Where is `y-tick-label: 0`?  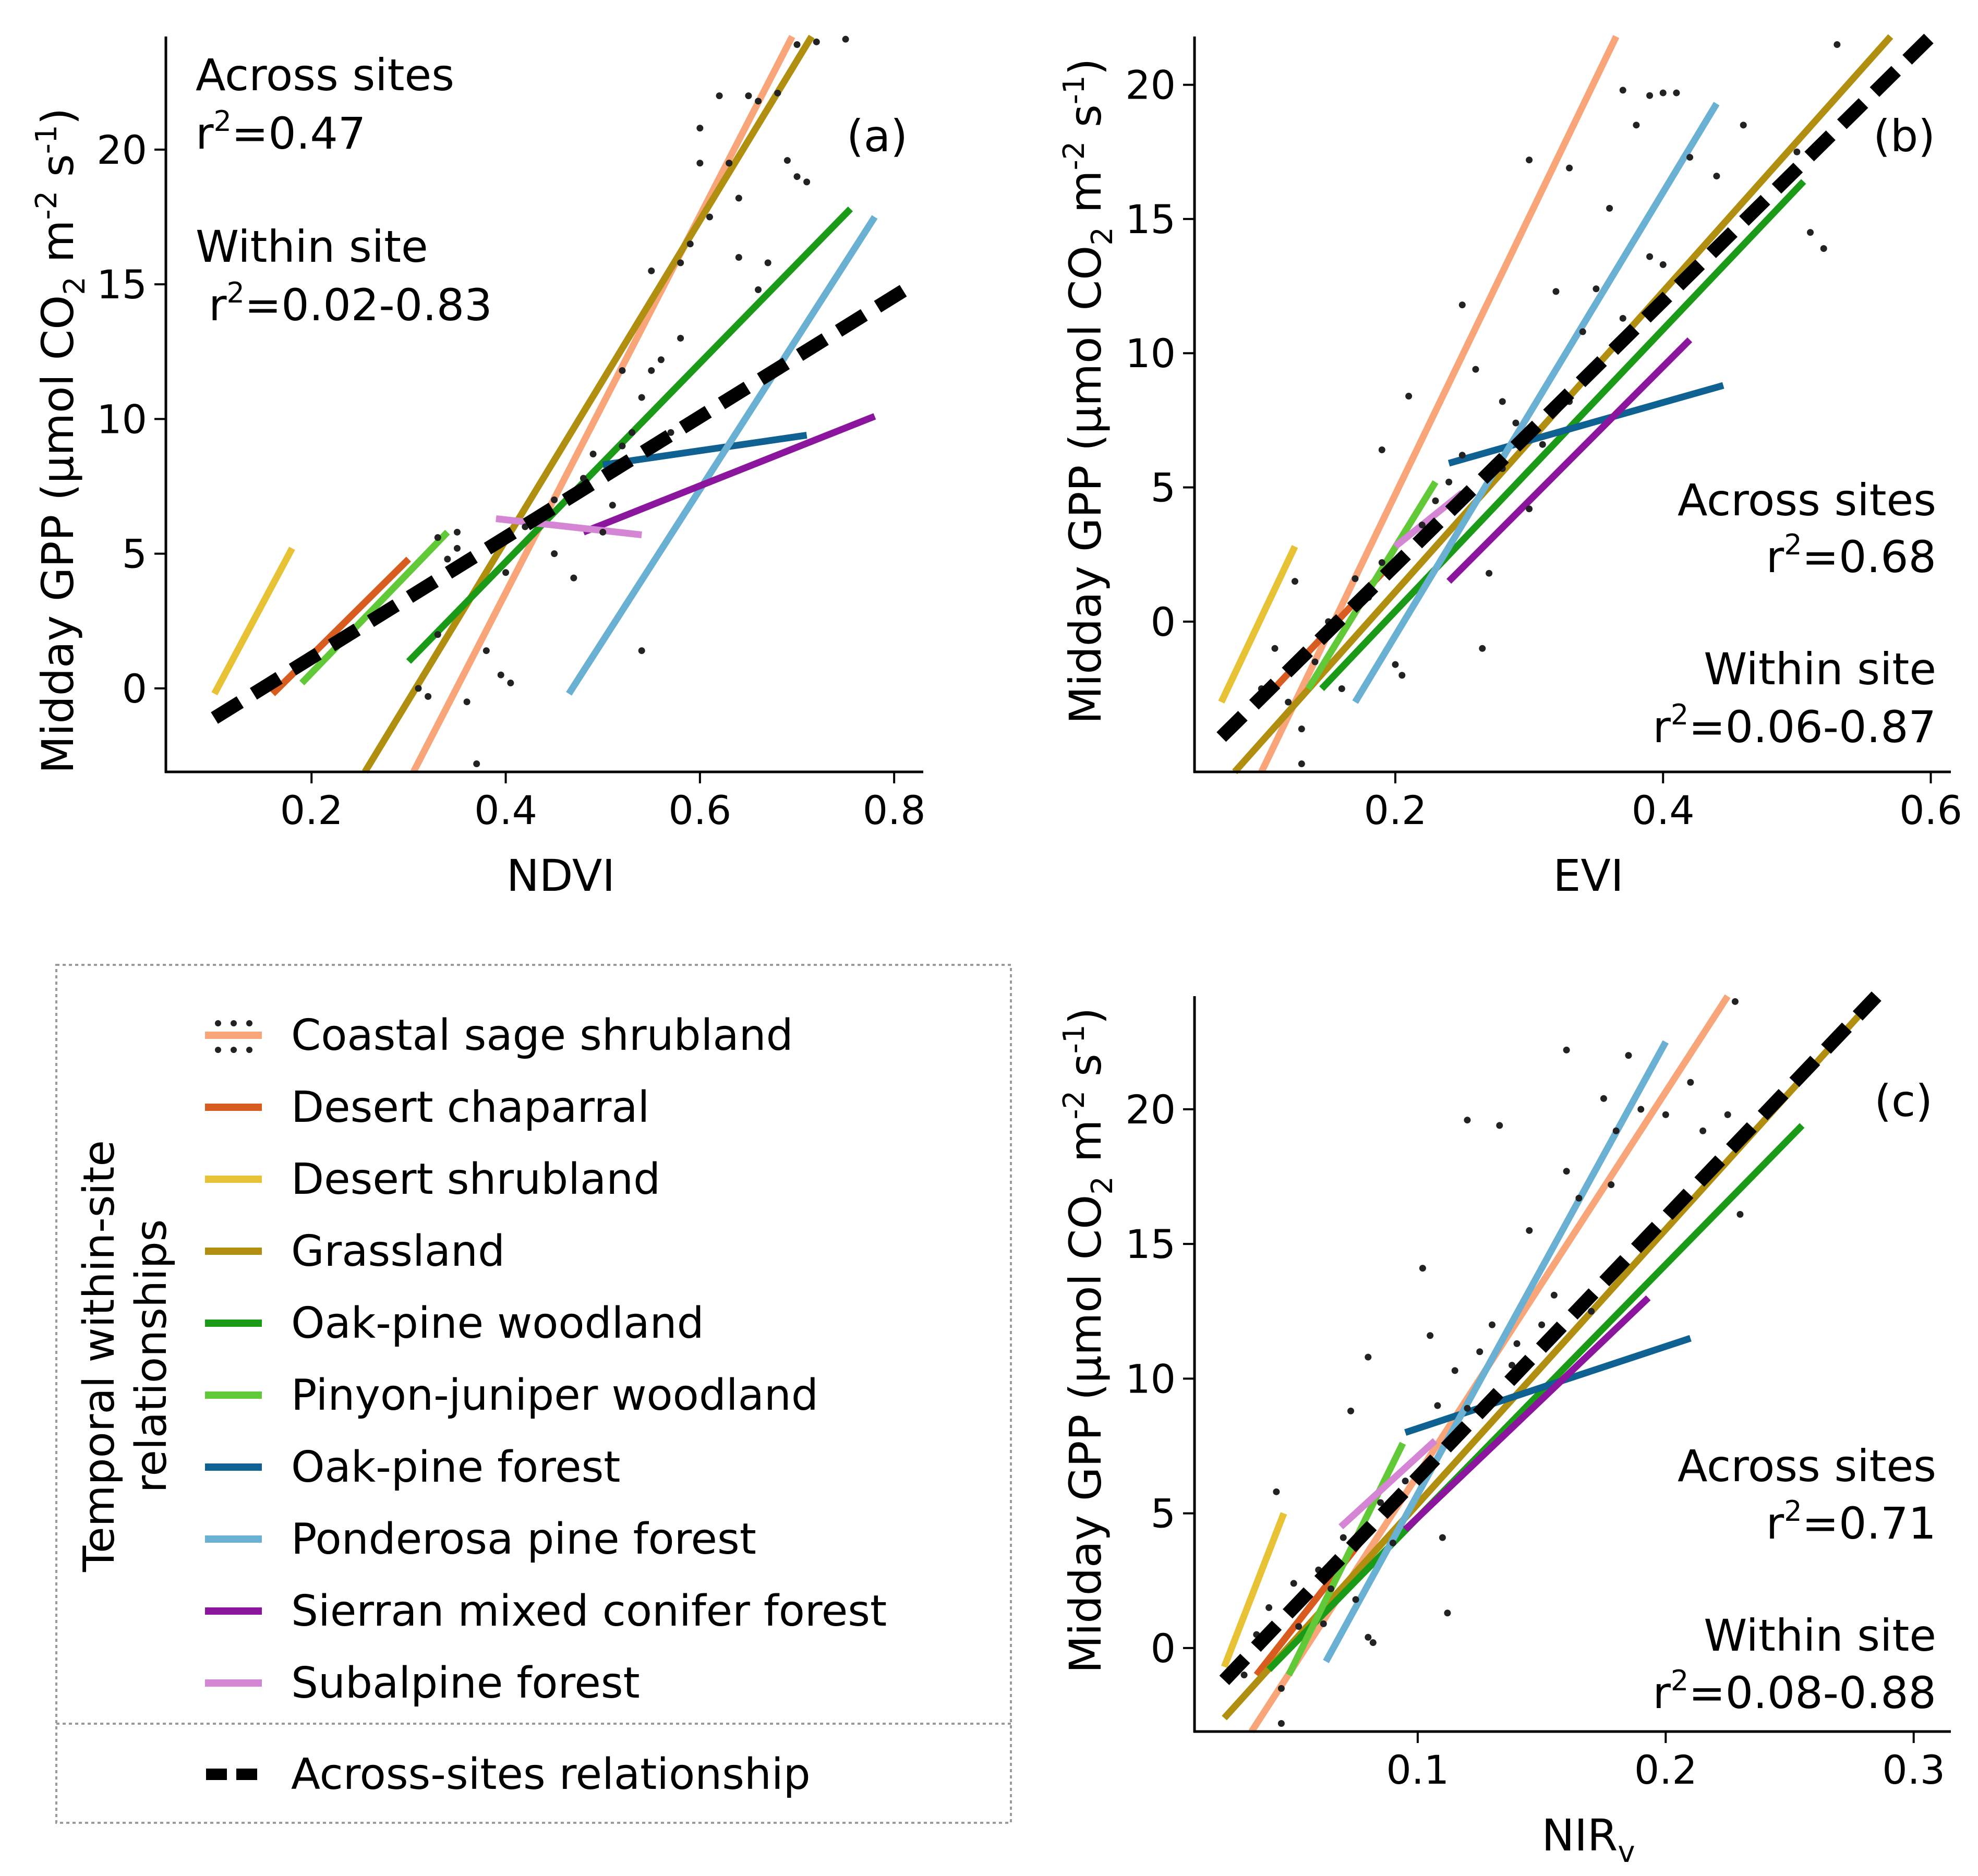 y-tick-label: 0 is located at coordinates (1164, 622).